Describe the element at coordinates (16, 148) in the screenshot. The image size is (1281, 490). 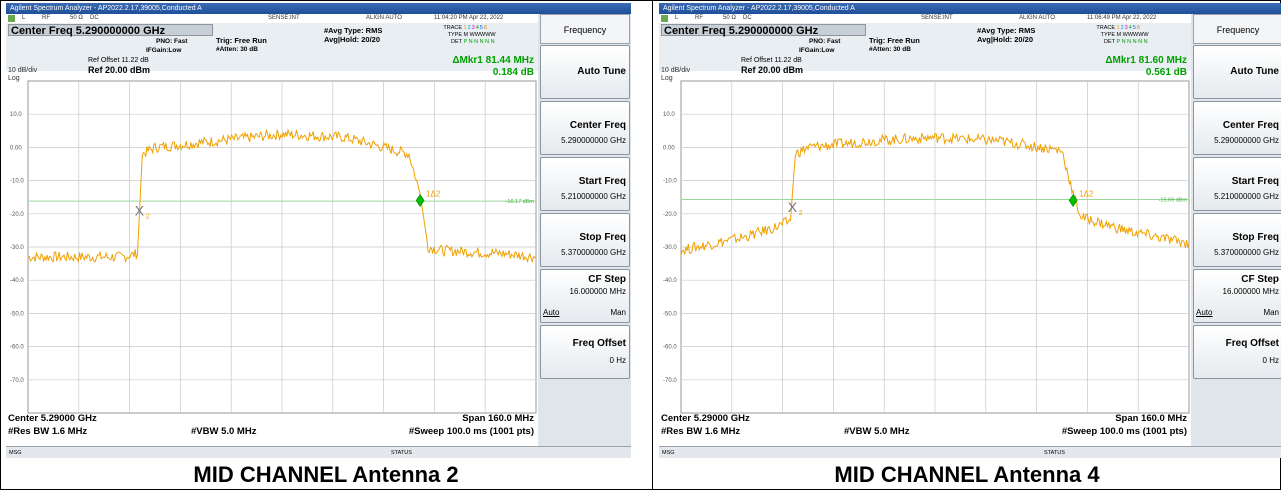
I see `y-tick-label: 0.00` at that location.